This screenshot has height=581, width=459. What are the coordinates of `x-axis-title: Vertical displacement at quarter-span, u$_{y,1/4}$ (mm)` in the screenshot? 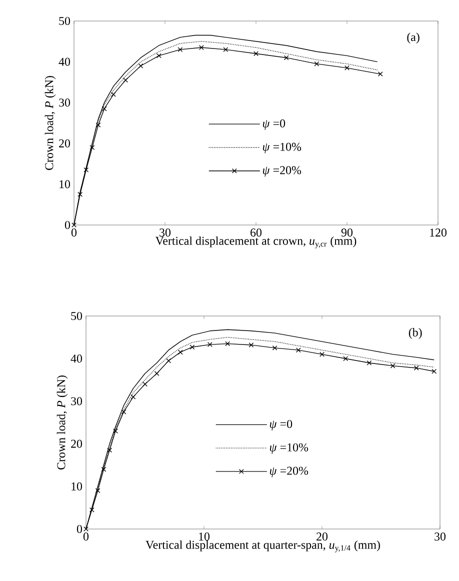 It's located at (263, 546).